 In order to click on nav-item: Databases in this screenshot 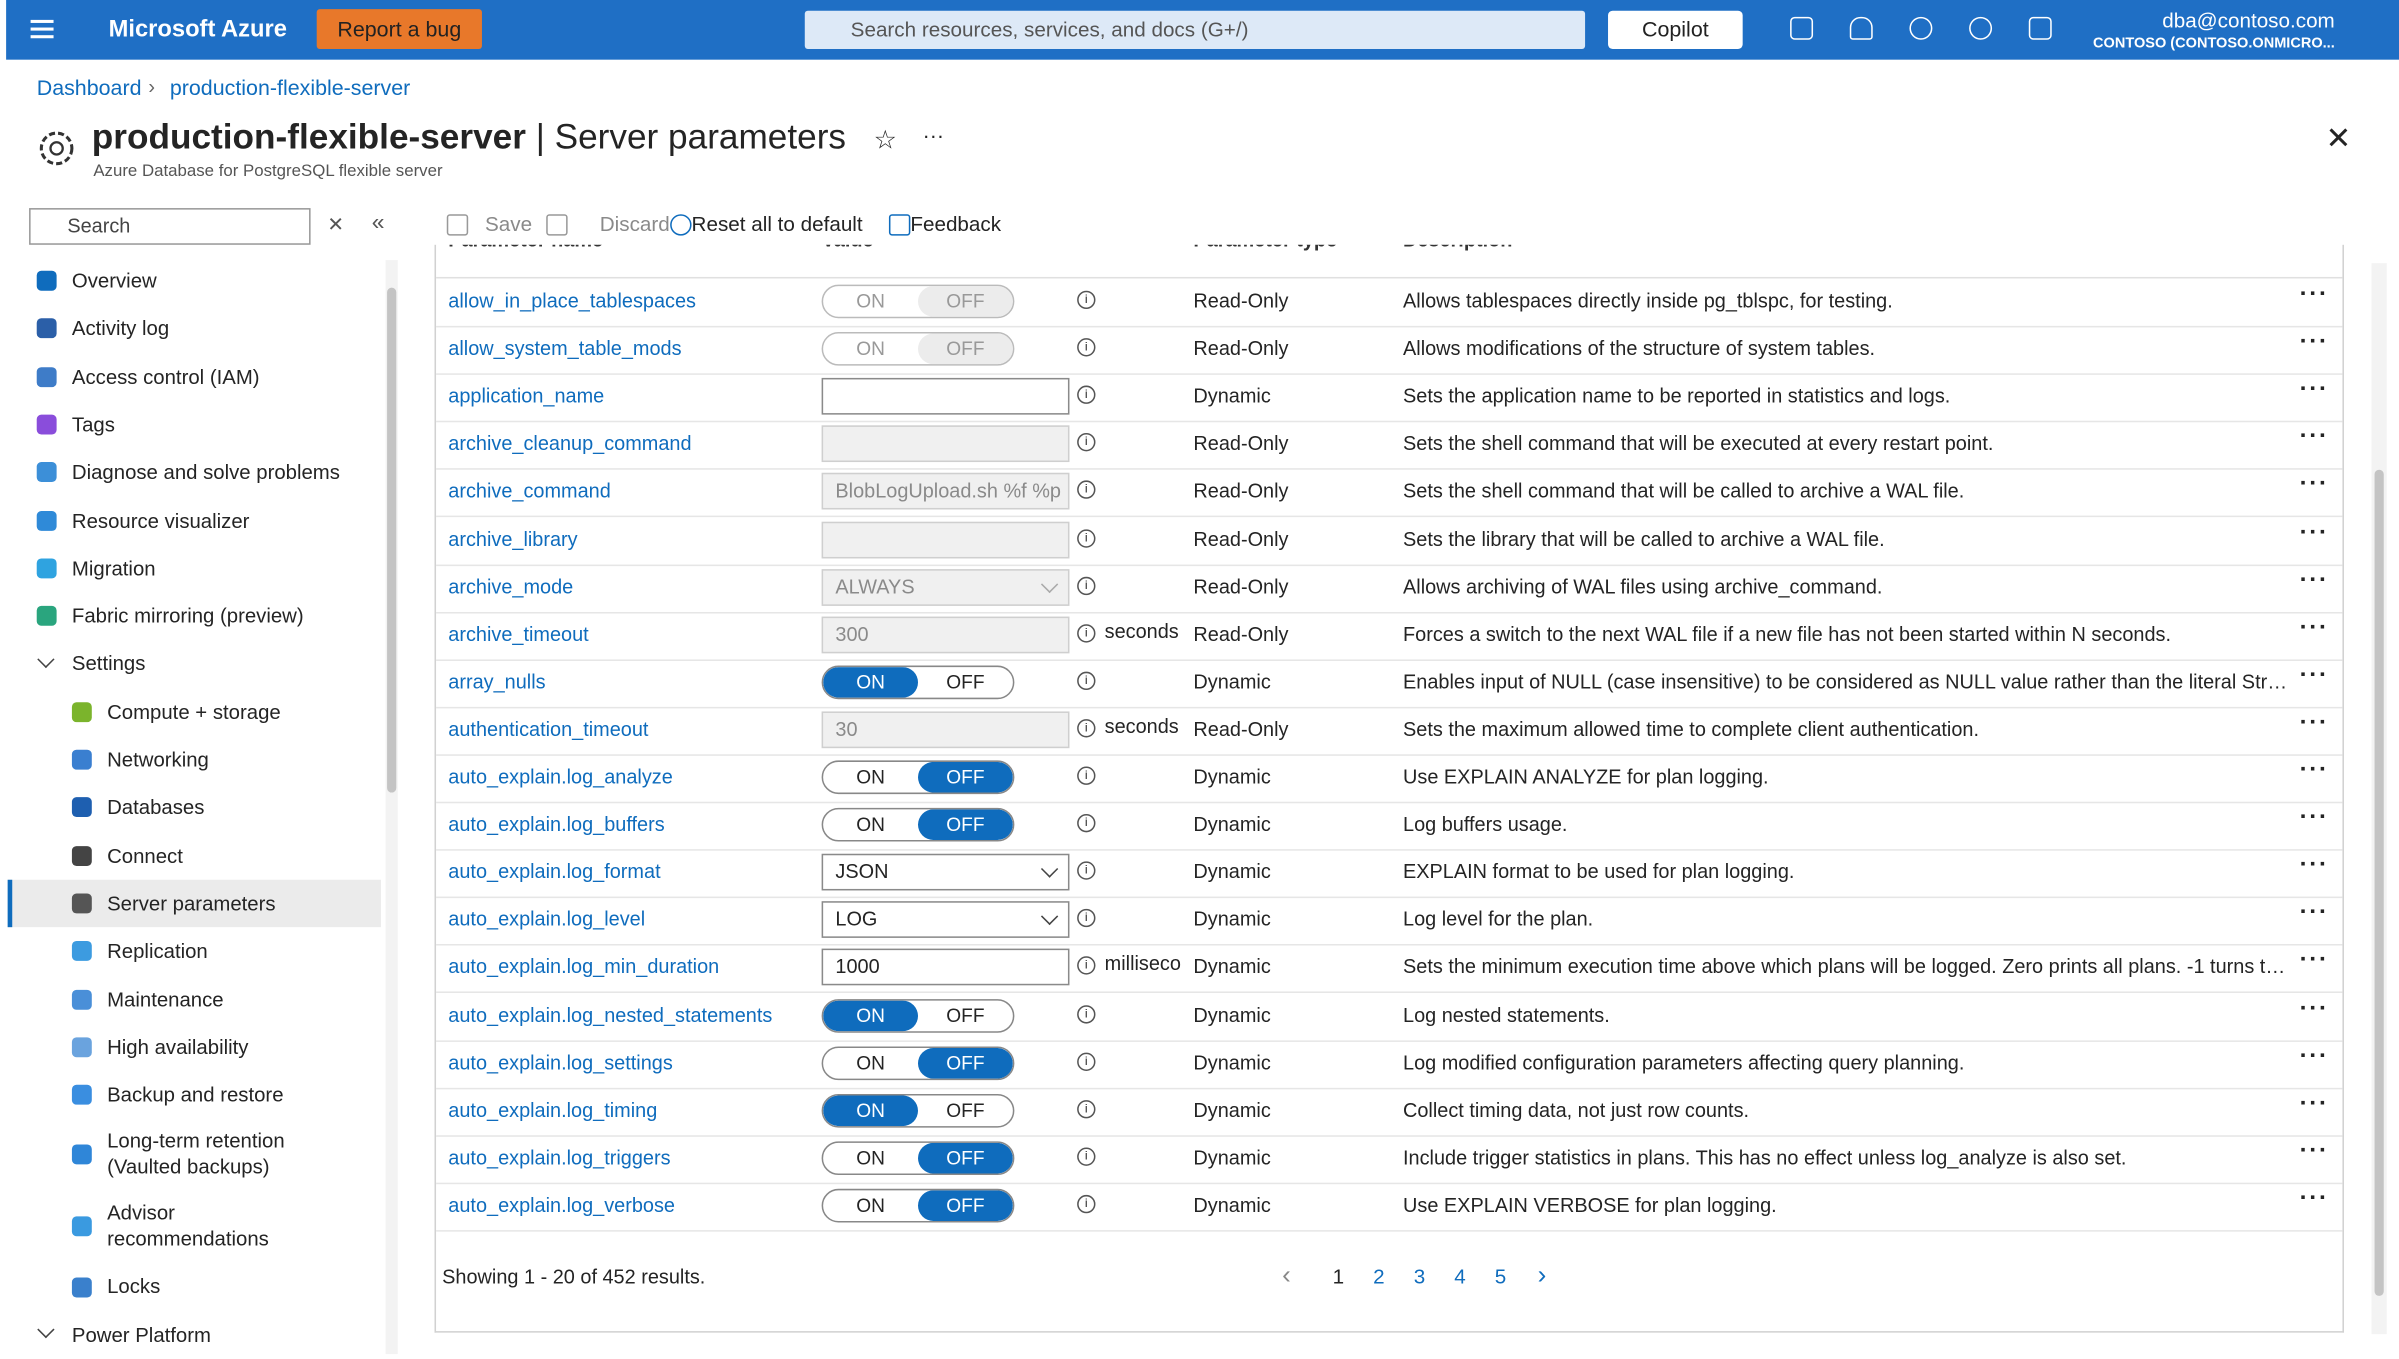, I will do `click(194, 808)`.